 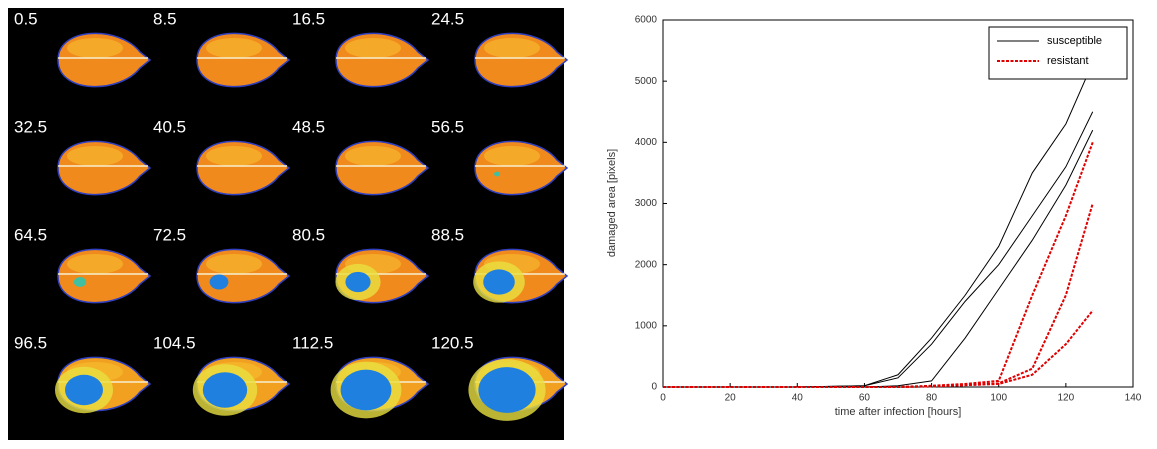 I want to click on y-tick-label: 0, so click(x=654, y=387).